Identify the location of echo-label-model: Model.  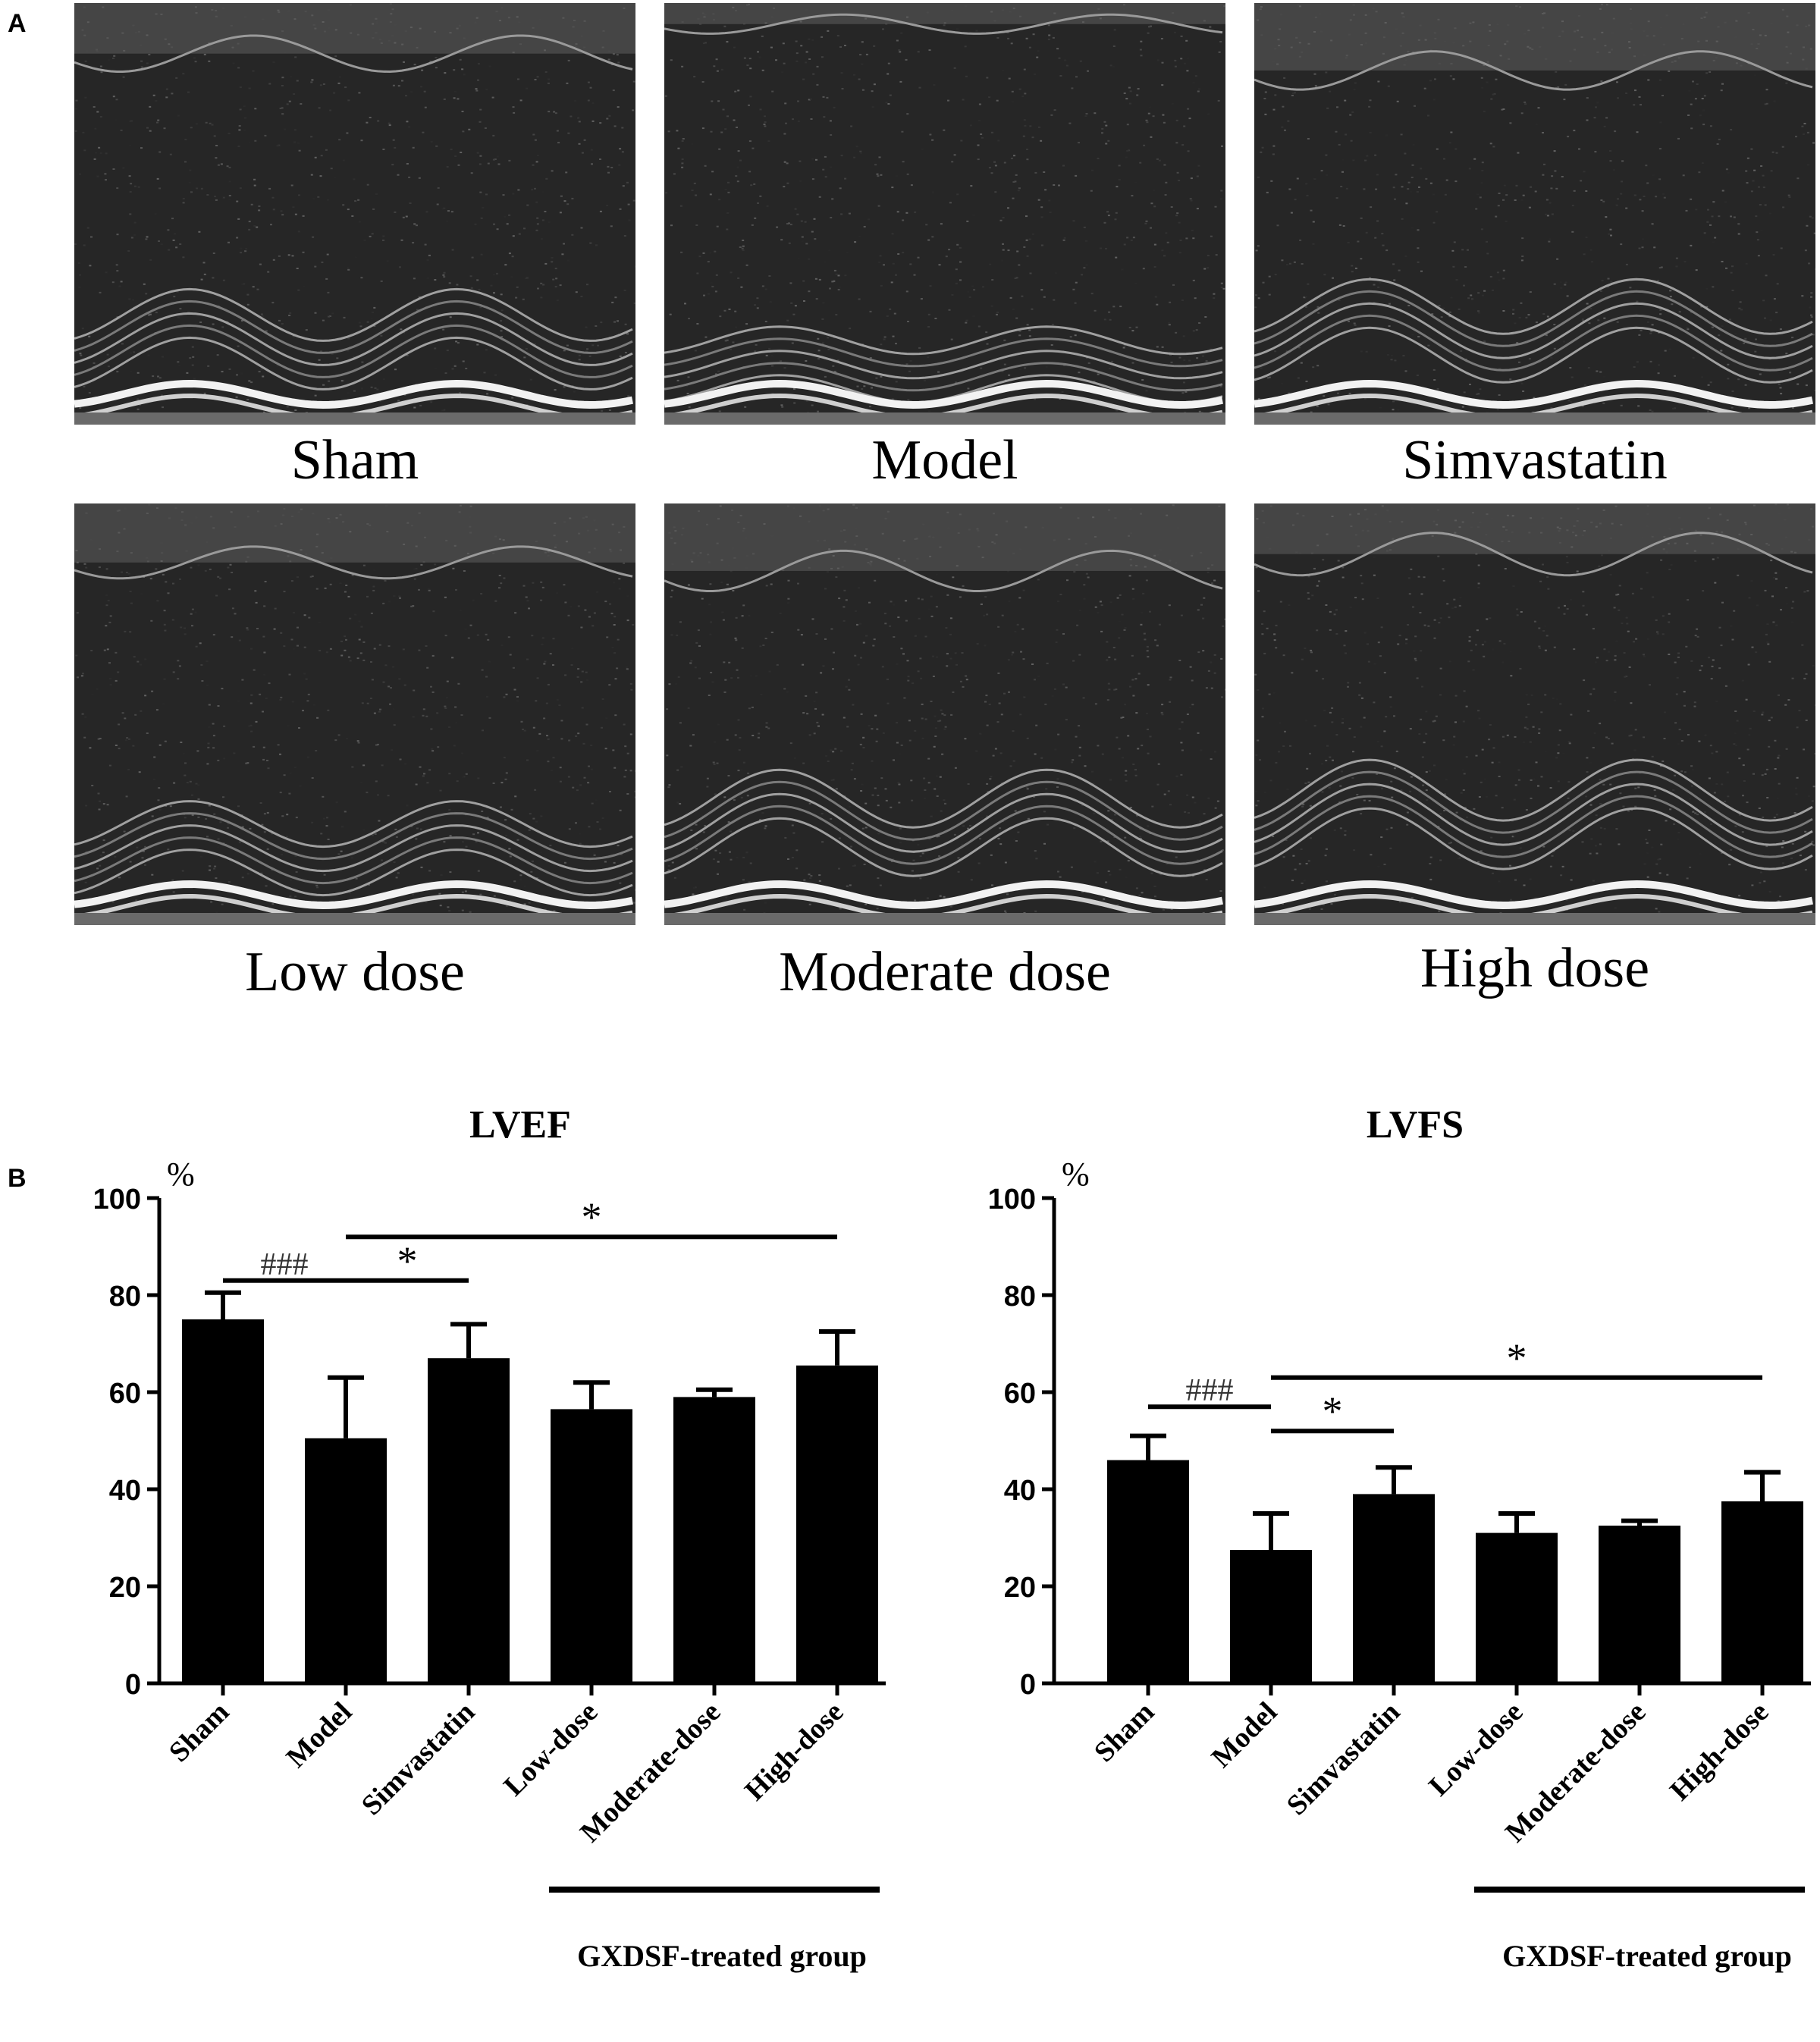
(944, 460).